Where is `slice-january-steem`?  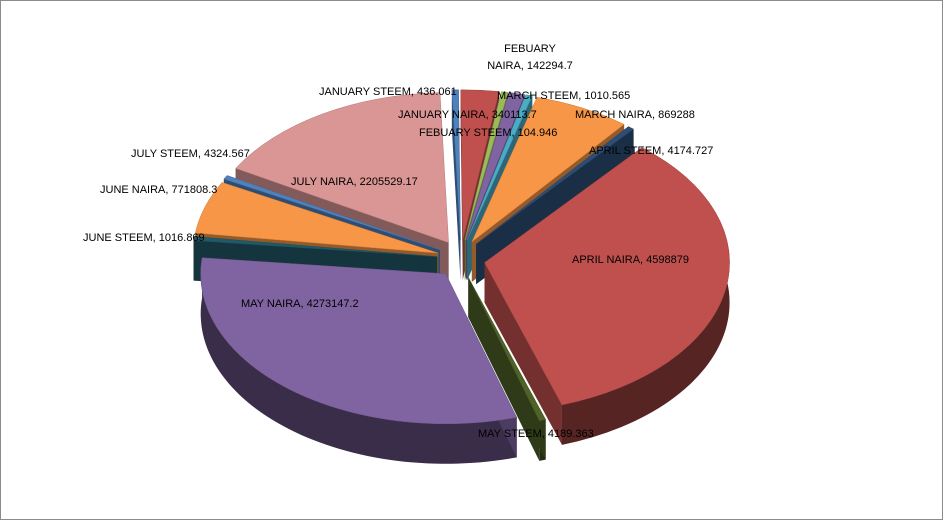
slice-january-steem is located at coordinates (456, 164).